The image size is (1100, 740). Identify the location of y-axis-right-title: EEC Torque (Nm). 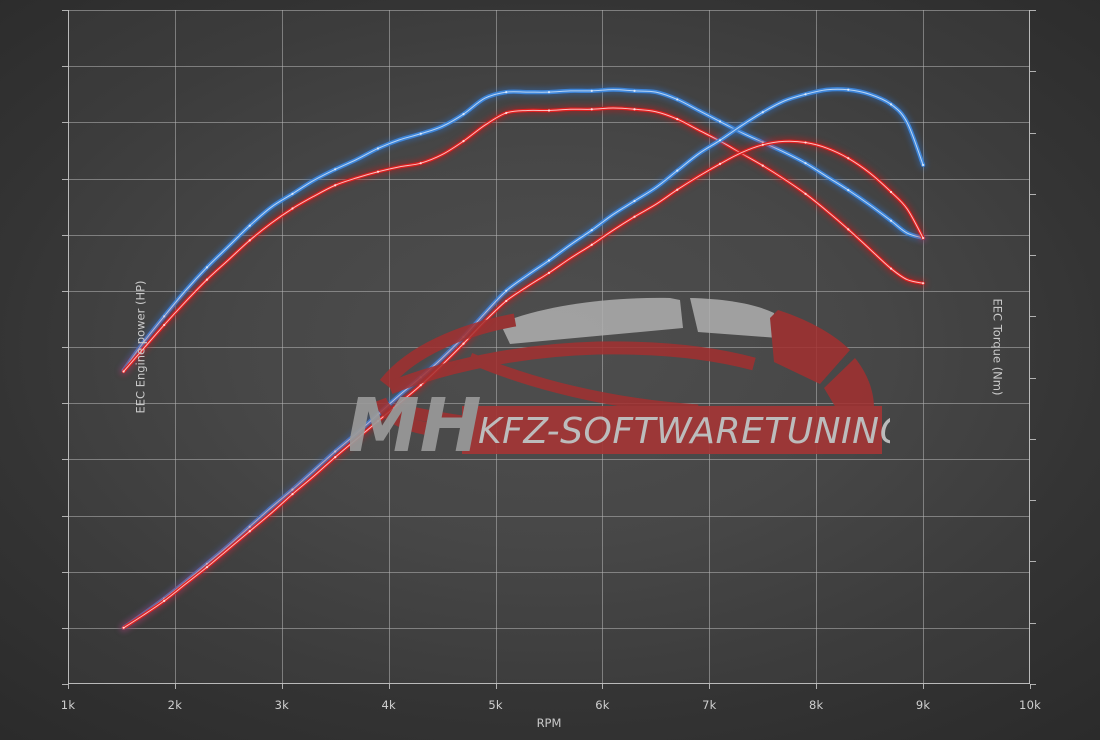
(997, 347).